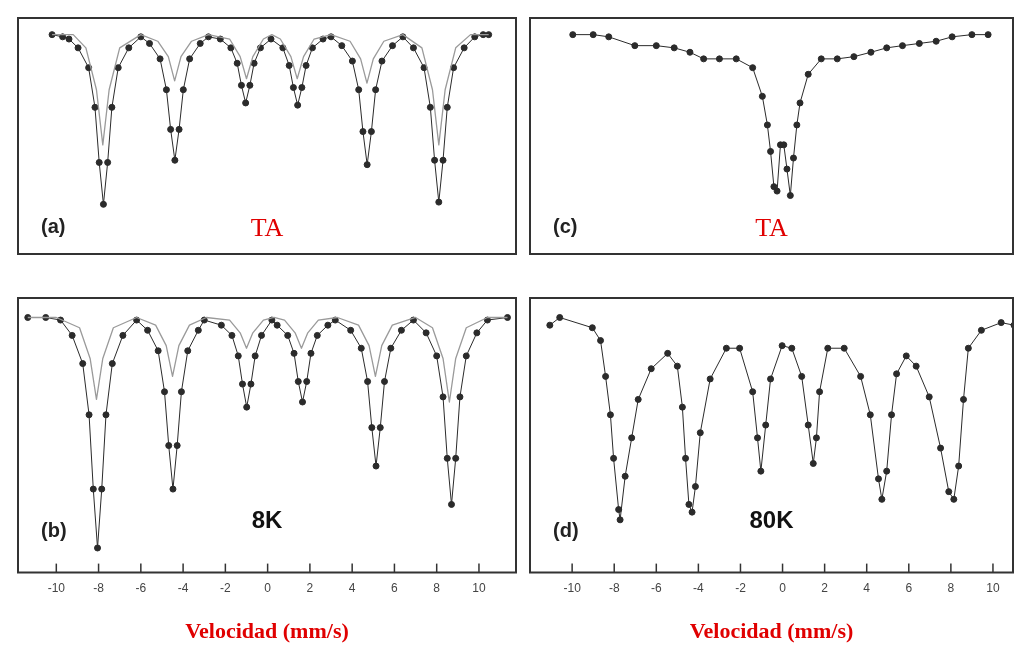 The image size is (1019, 645). I want to click on annotation: (d), so click(566, 530).